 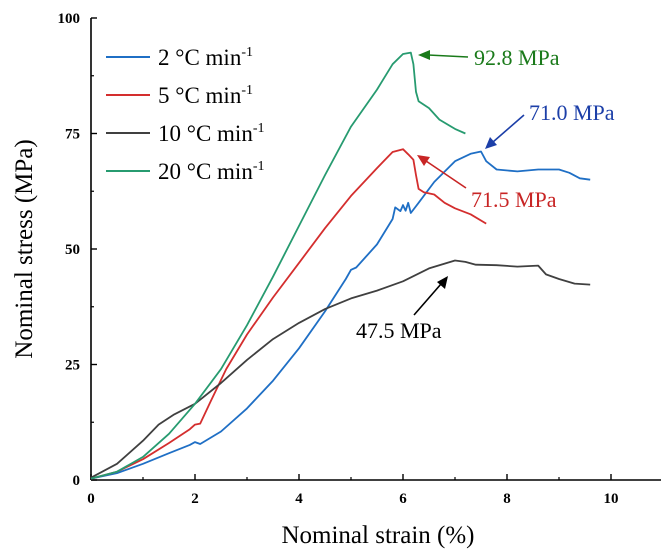 What do you see at coordinates (377, 535) in the screenshot?
I see `x-axis-title: Nominal strain (%)` at bounding box center [377, 535].